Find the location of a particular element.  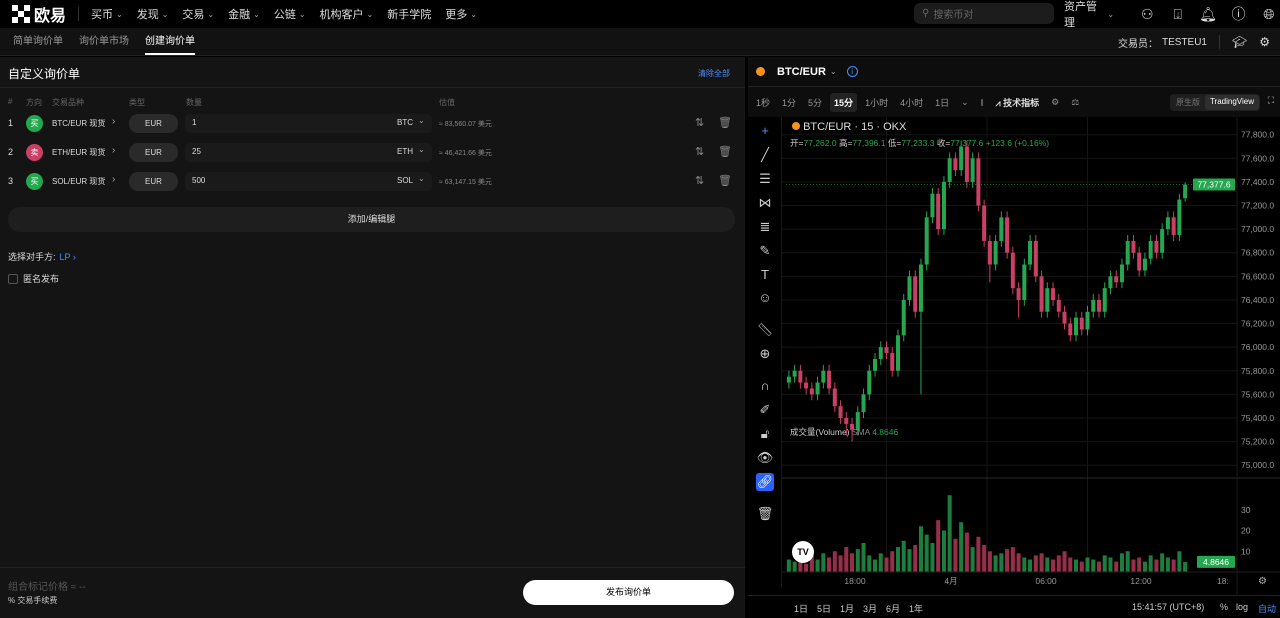

help-icon: ⓘ is located at coordinates (1238, 14).